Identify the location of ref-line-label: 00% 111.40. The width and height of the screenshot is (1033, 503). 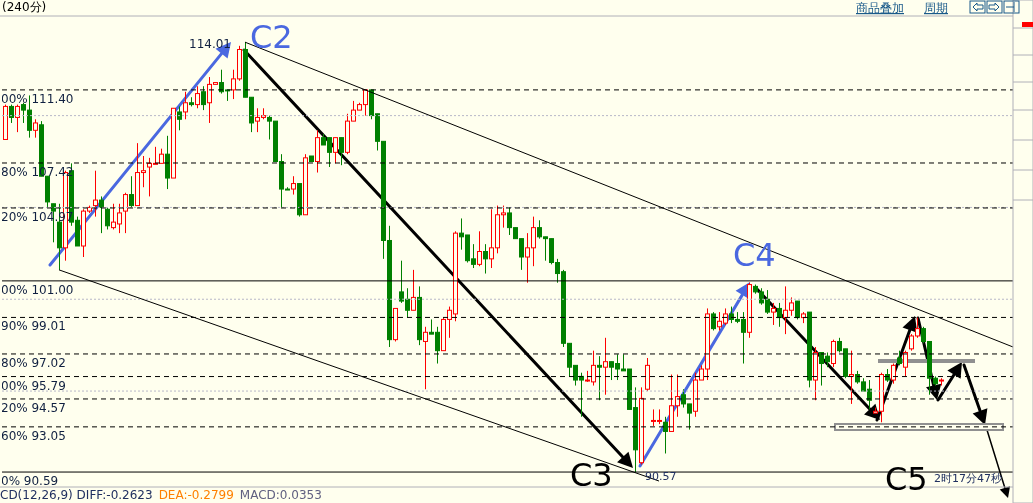
(37, 98).